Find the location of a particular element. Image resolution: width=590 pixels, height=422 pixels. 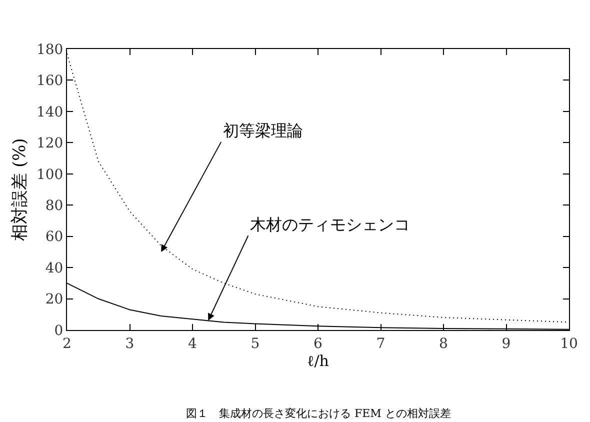

y-tick-label: 20 is located at coordinates (54, 300).